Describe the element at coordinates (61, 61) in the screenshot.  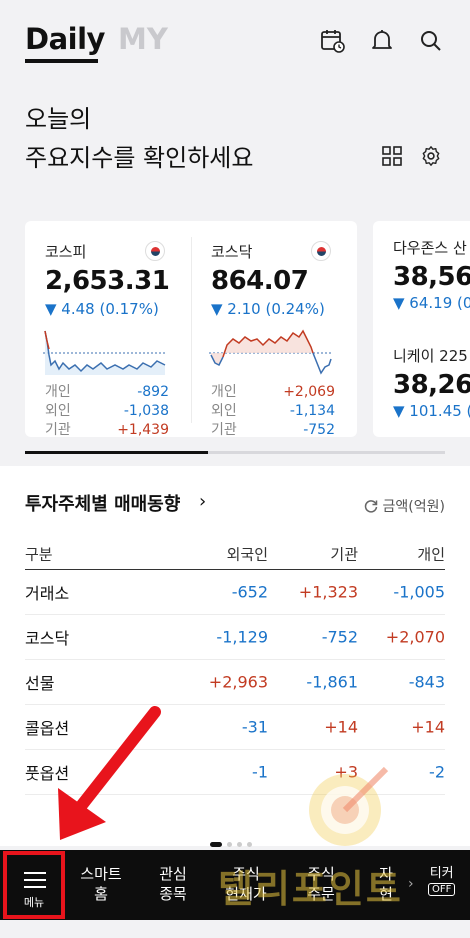
I see `active-tab-indicator` at that location.